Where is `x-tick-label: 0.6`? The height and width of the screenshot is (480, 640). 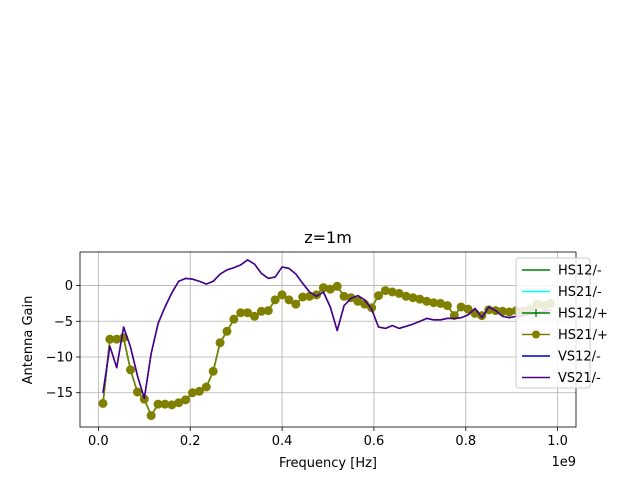 x-tick-label: 0.6 is located at coordinates (374, 441).